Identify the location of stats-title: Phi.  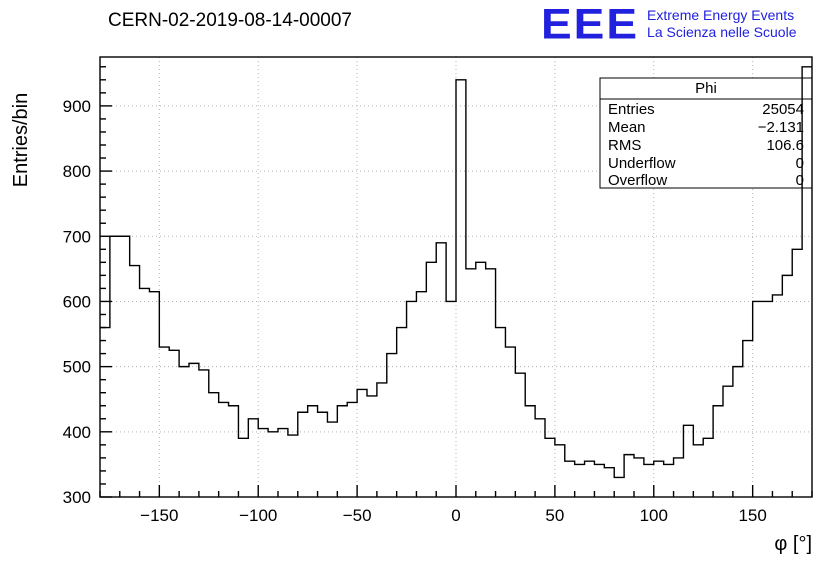
(706, 88).